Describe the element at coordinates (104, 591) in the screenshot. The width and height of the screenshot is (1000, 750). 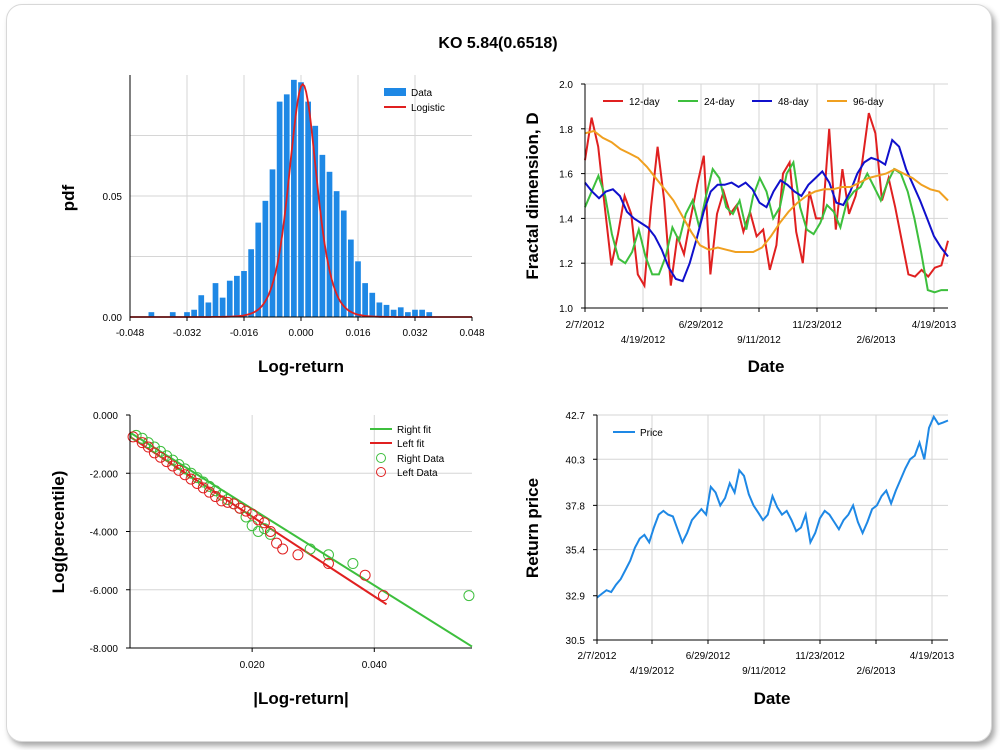
I see `y-tick-label: -6.000` at that location.